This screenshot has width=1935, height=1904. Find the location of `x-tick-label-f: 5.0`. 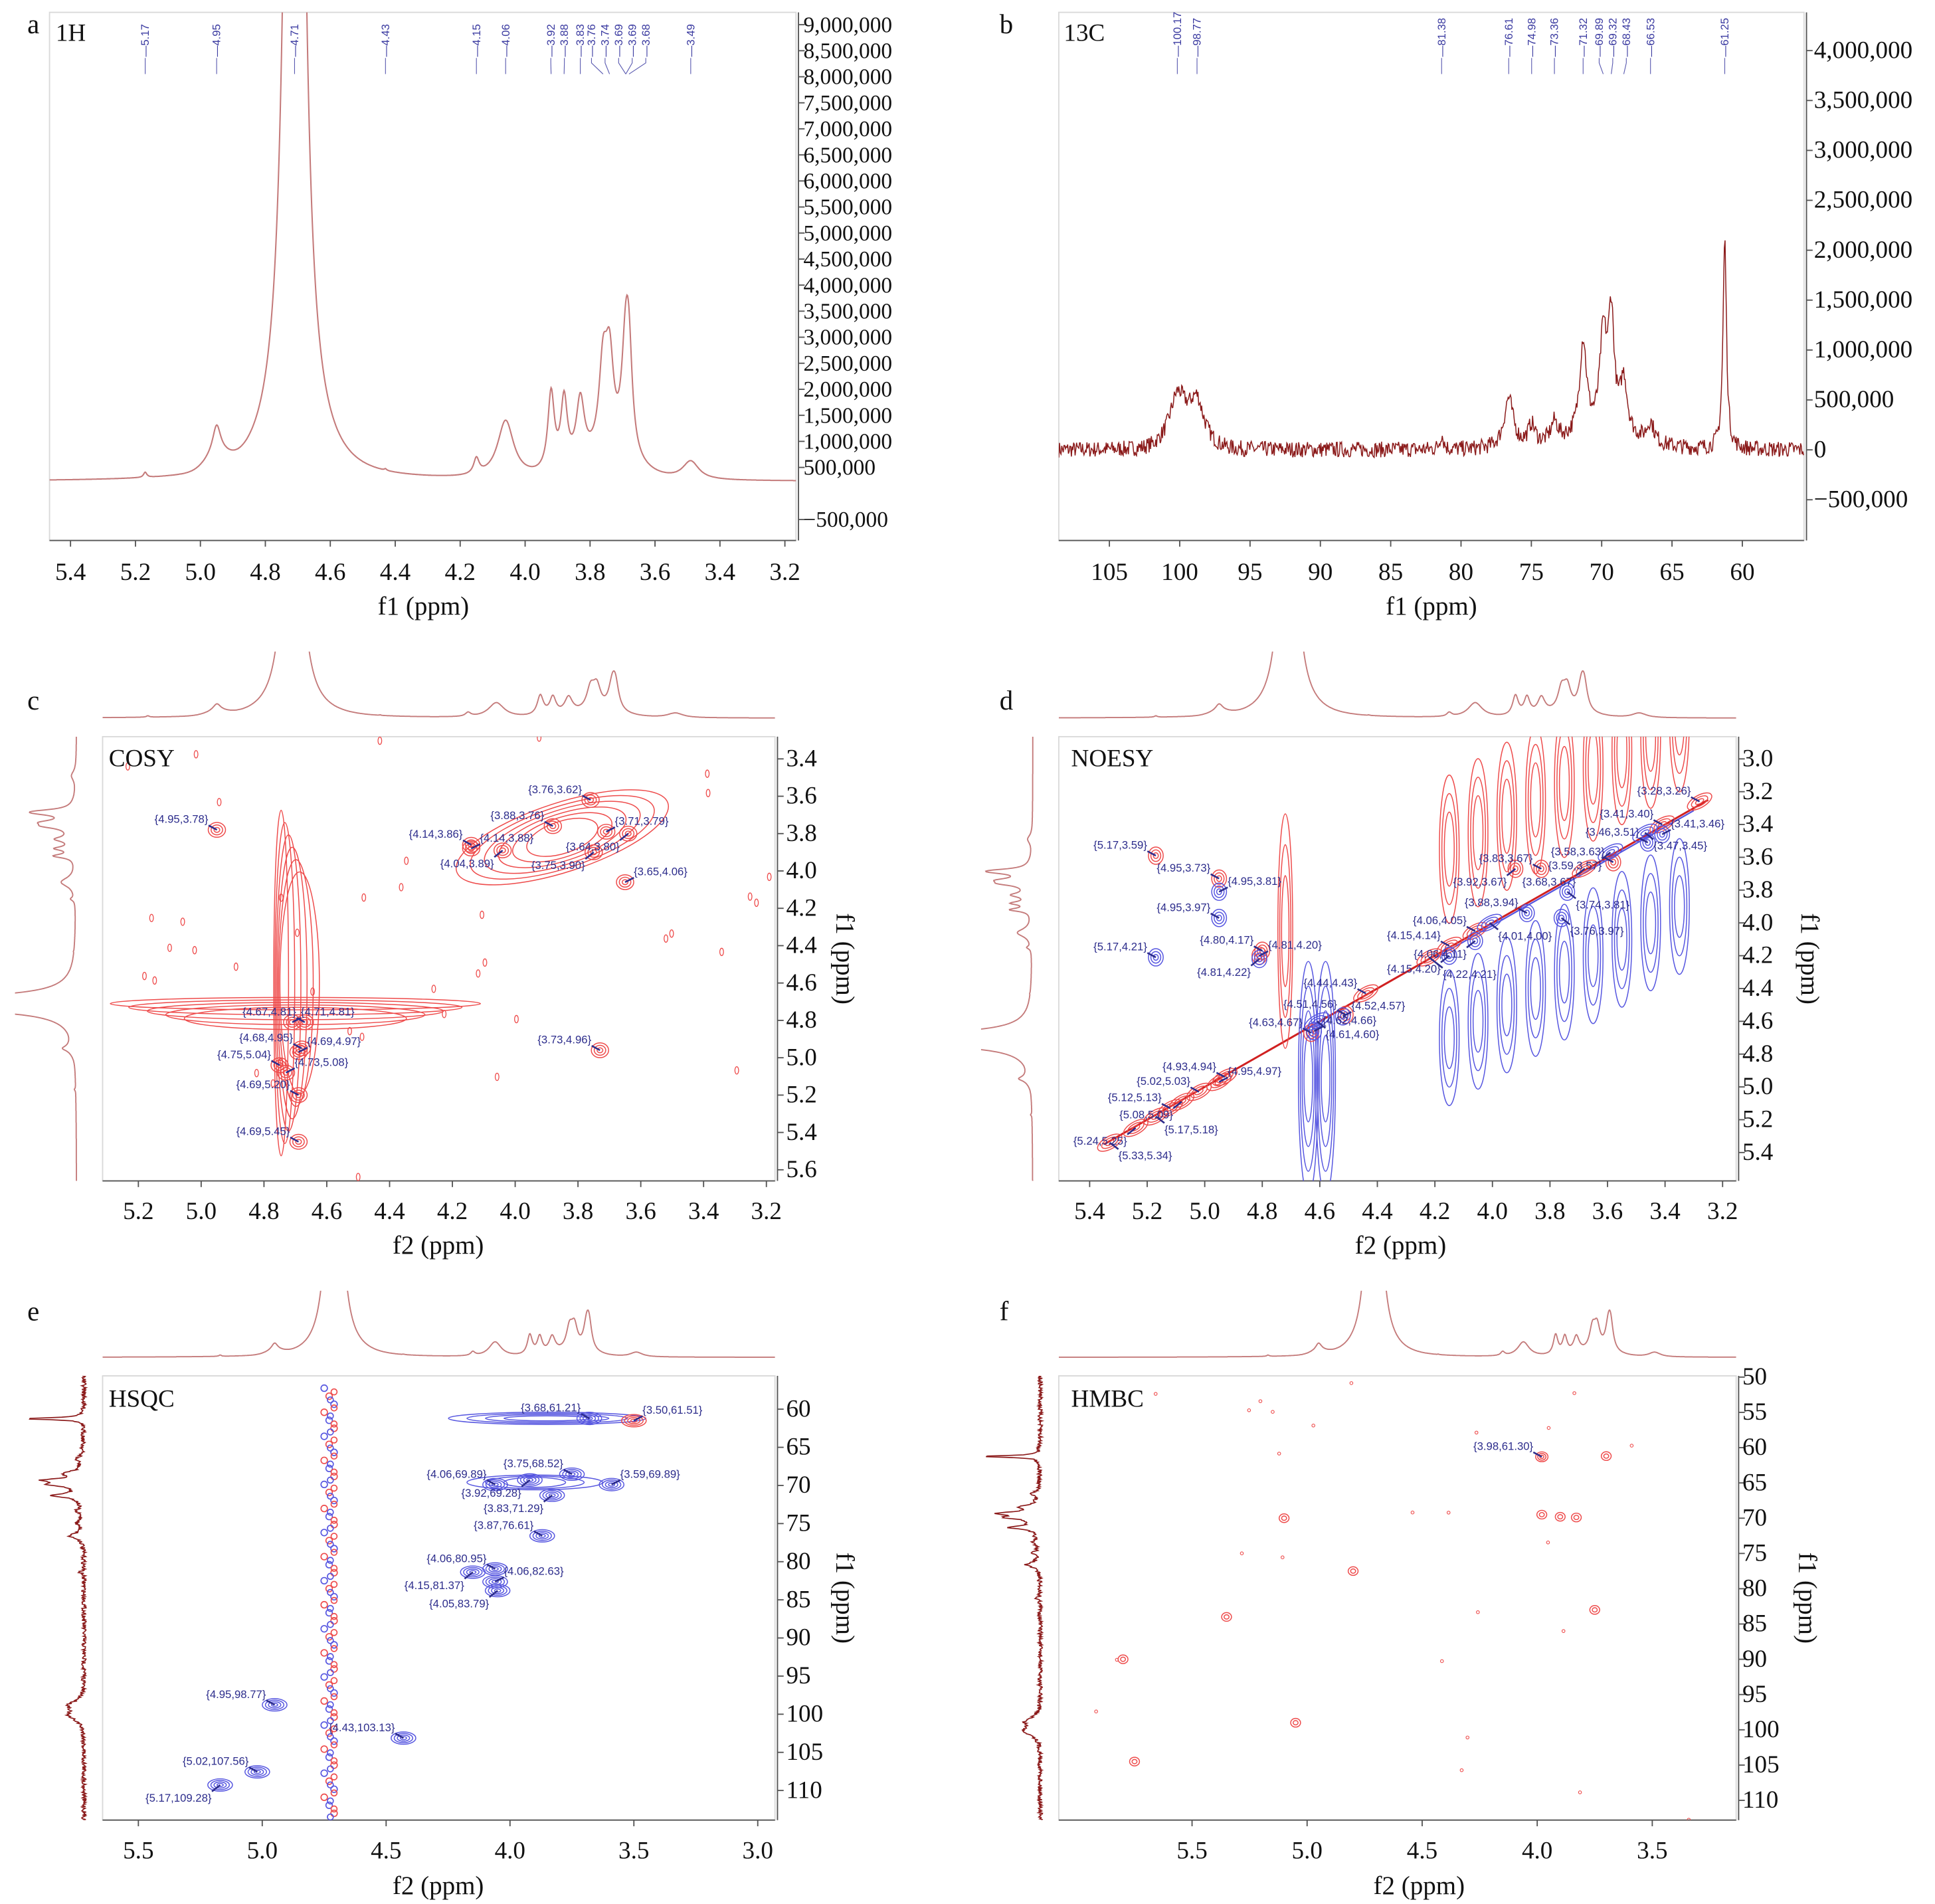

x-tick-label-f: 5.0 is located at coordinates (1307, 1850).